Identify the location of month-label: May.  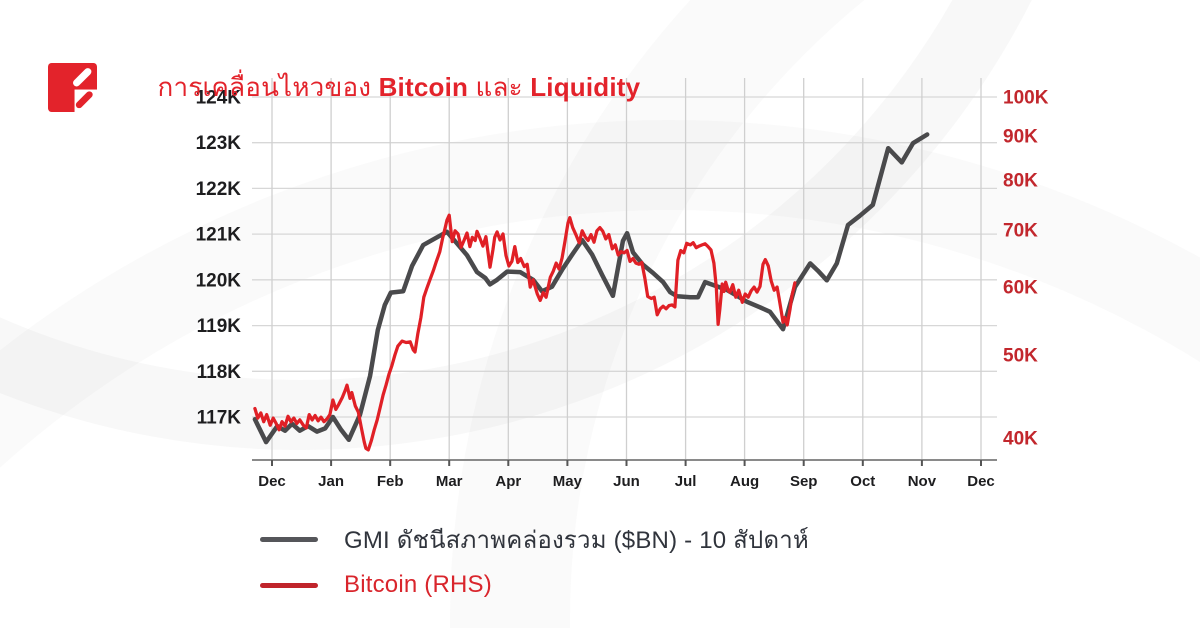
(568, 481).